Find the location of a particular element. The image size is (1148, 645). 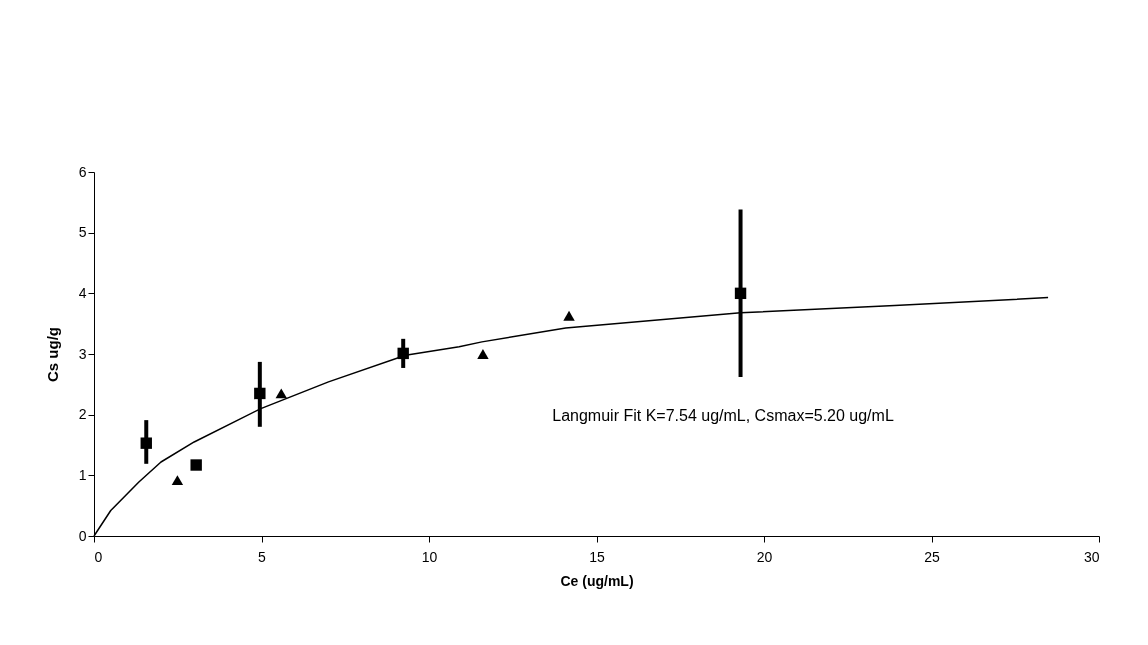

y-tick-label: 4 is located at coordinates (82, 292).